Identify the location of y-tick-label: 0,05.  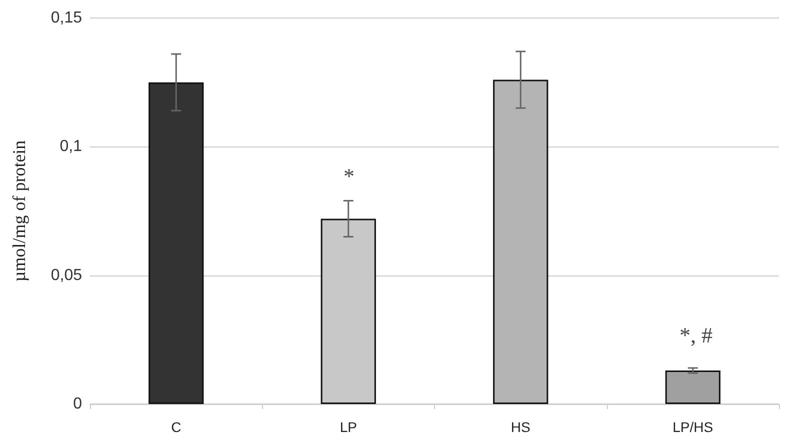
(66, 275).